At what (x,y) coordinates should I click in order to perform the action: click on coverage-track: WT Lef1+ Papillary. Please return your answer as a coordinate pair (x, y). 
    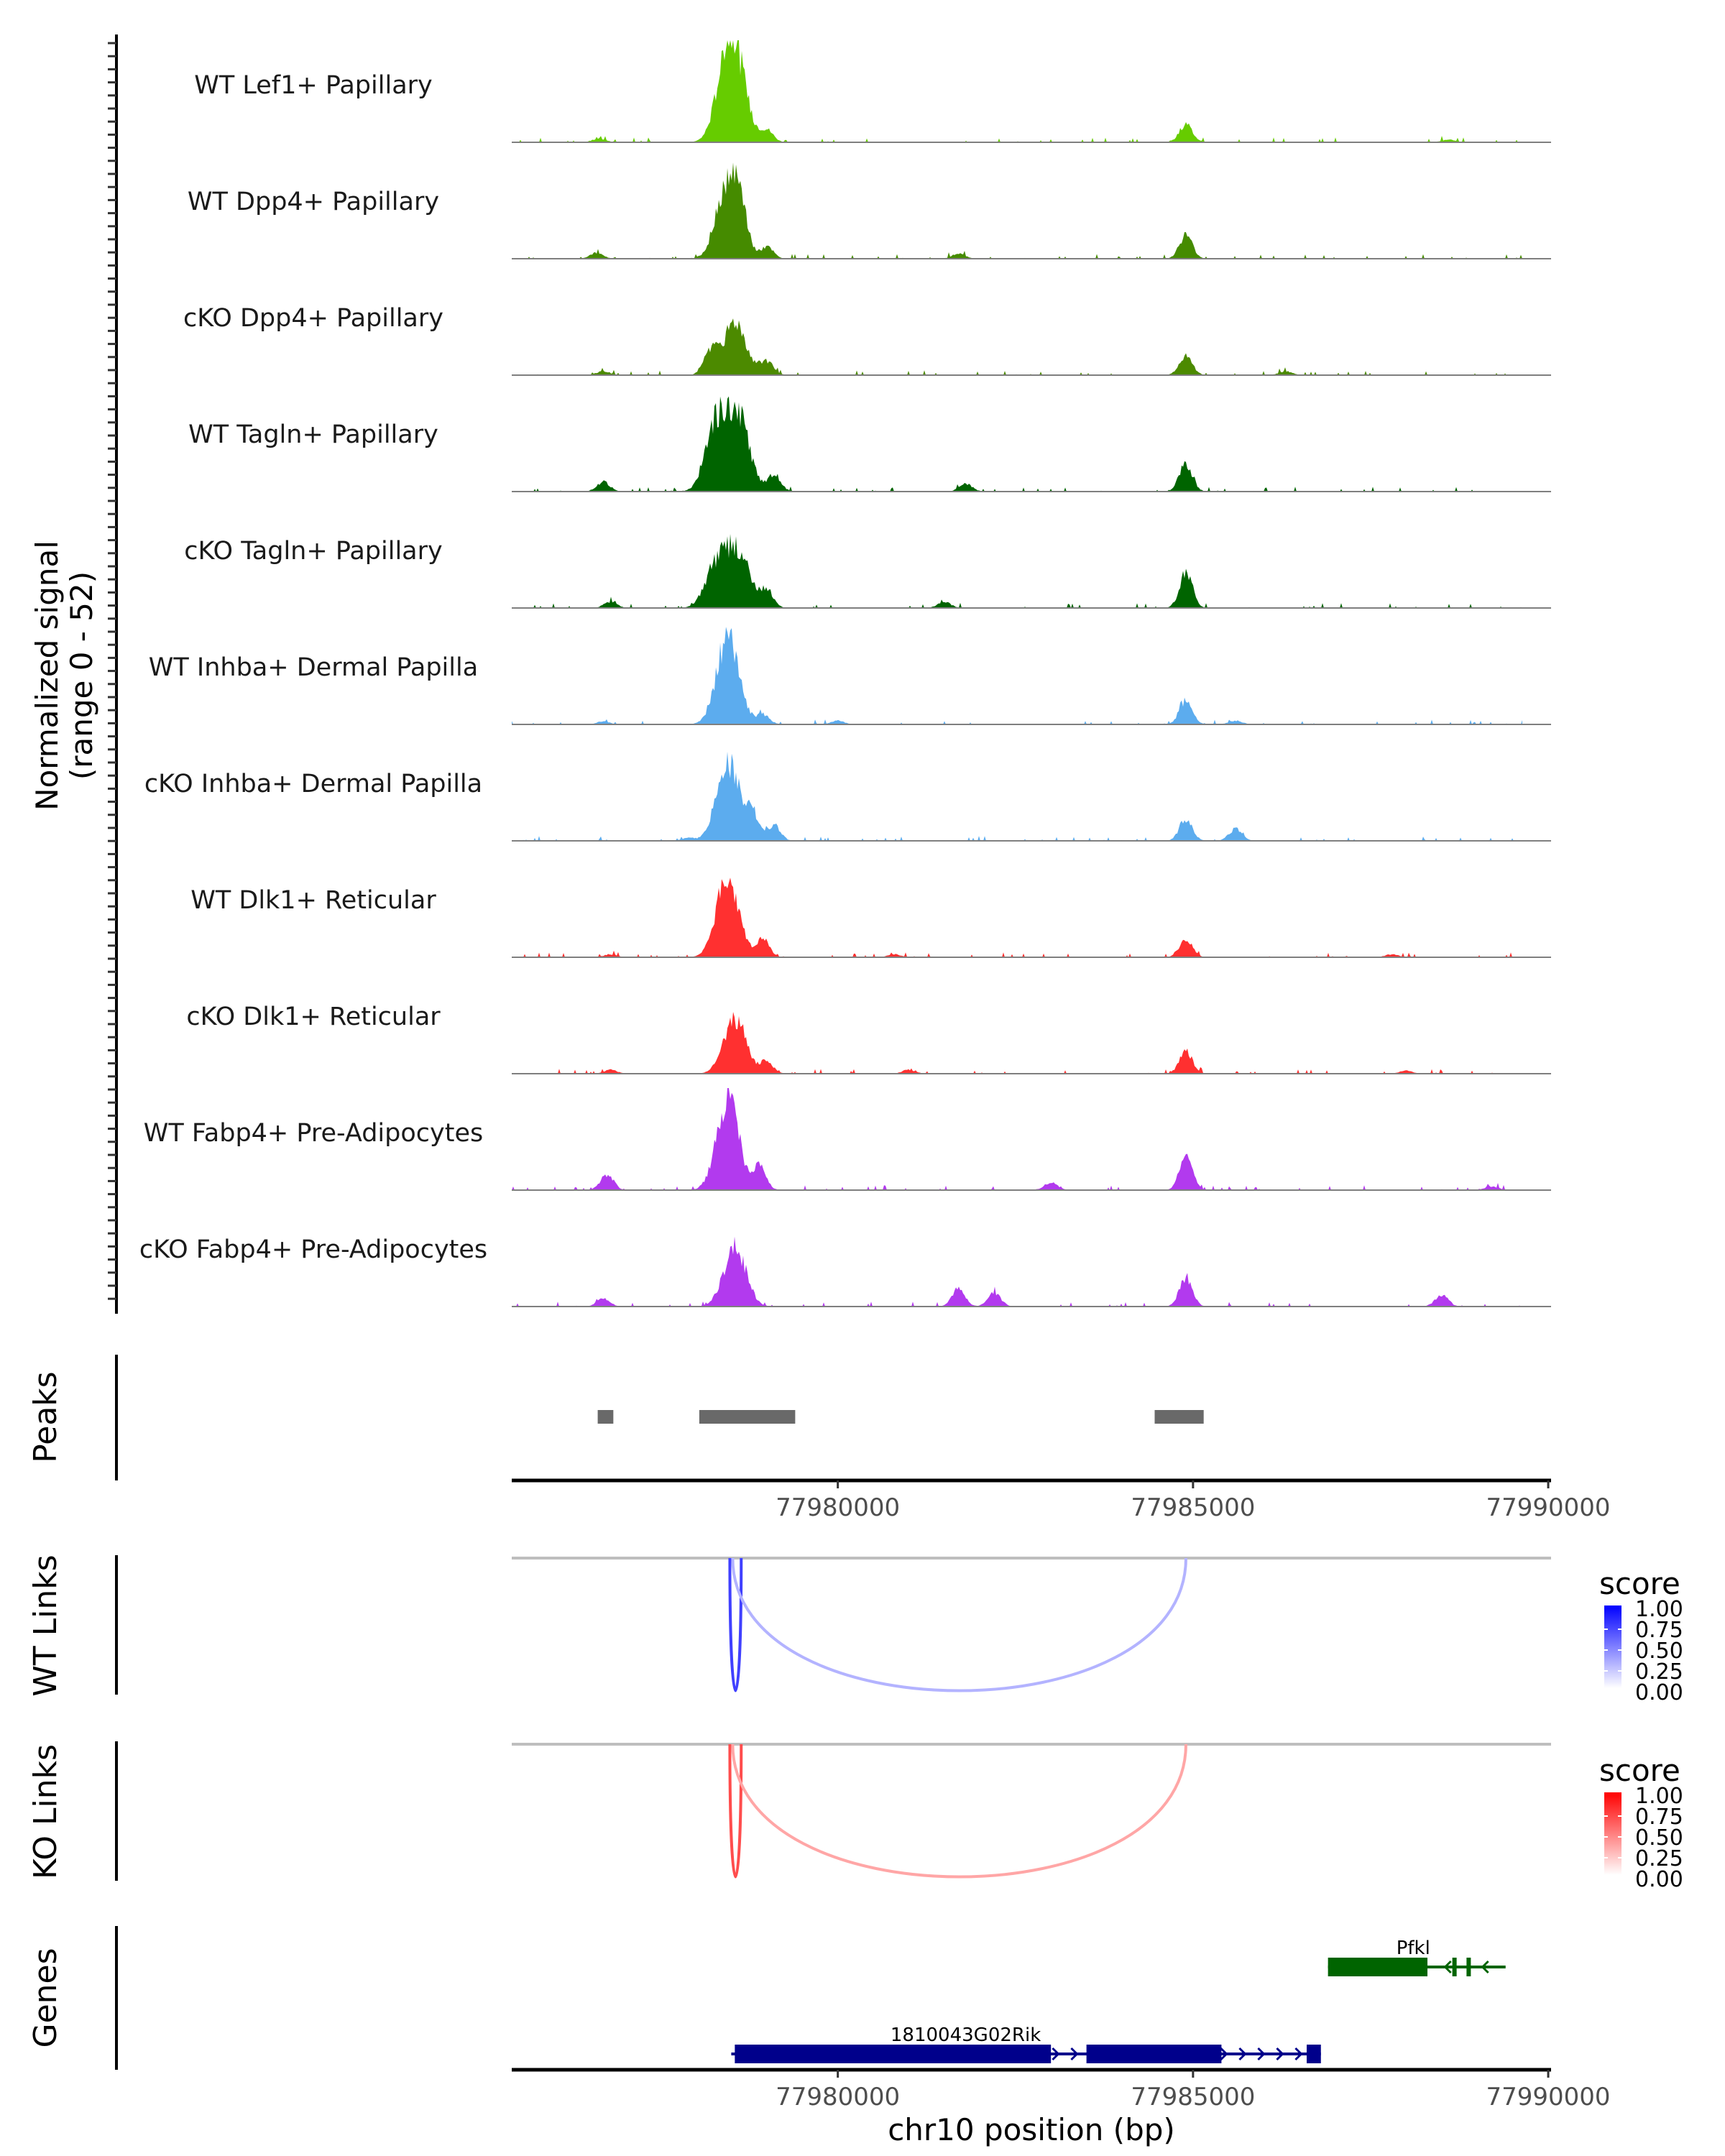
    Looking at the image, I should click on (872, 91).